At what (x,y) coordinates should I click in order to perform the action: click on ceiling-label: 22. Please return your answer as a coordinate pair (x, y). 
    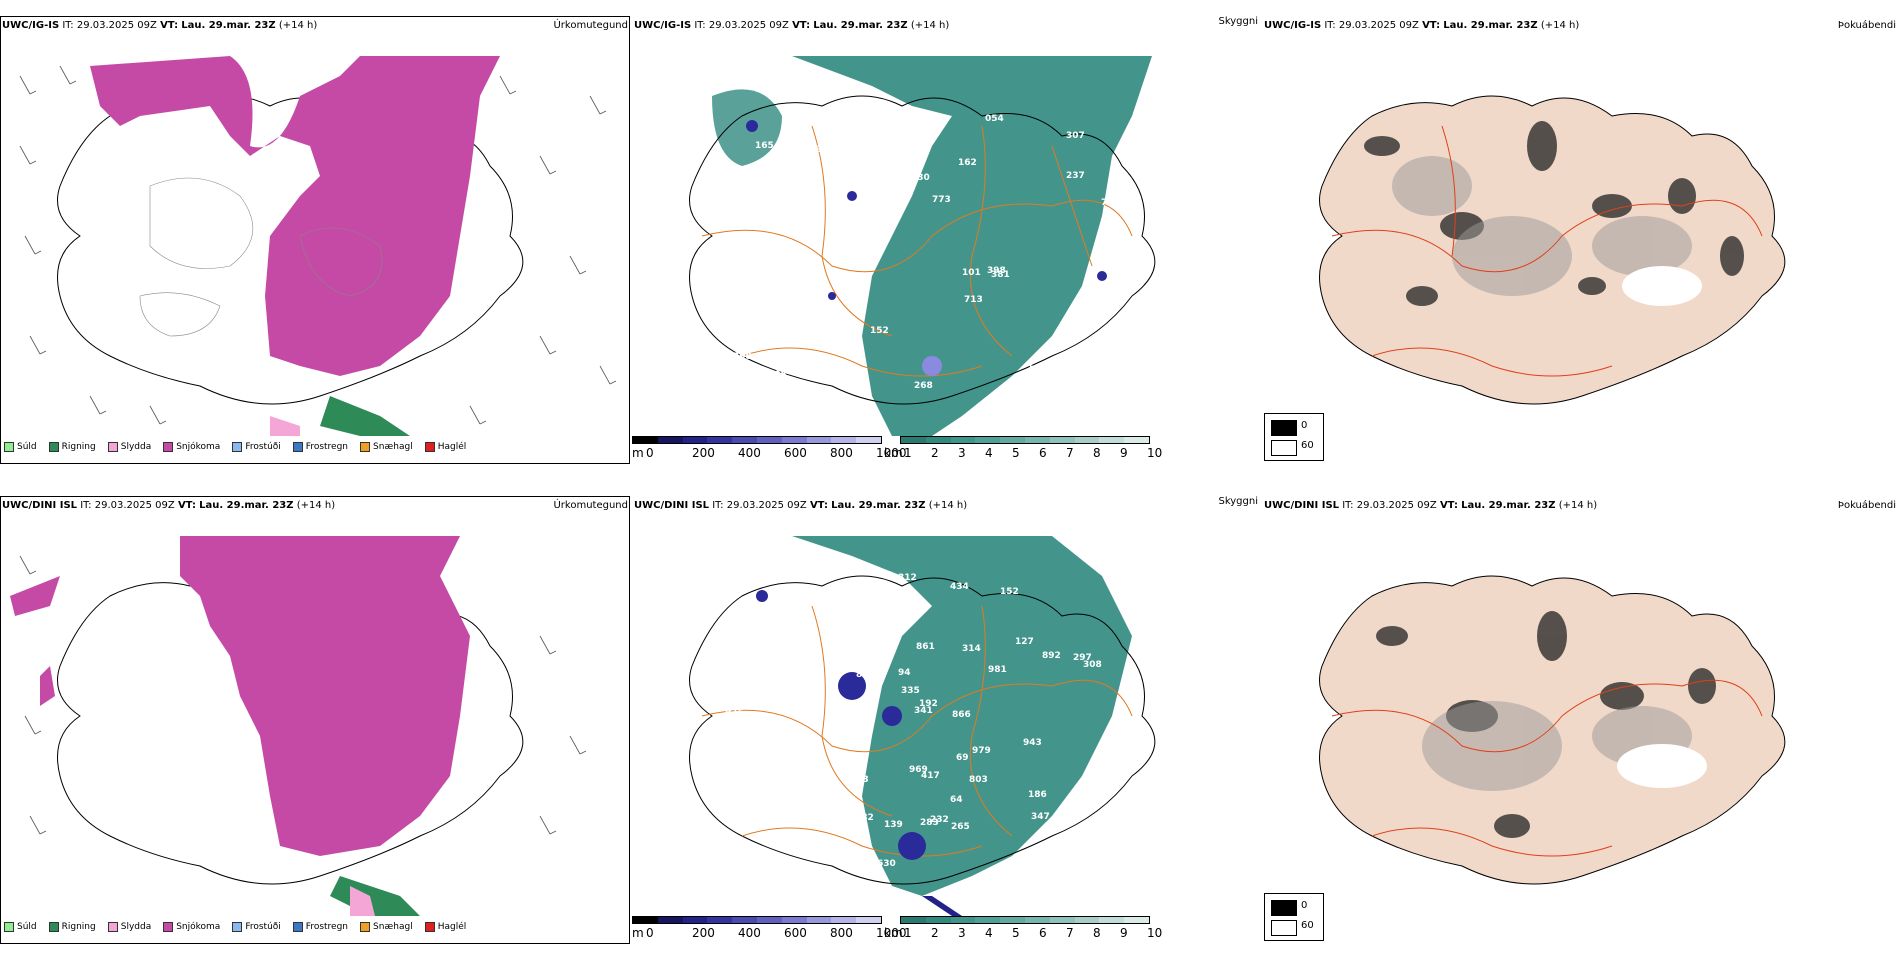
    Looking at the image, I should click on (881, 621).